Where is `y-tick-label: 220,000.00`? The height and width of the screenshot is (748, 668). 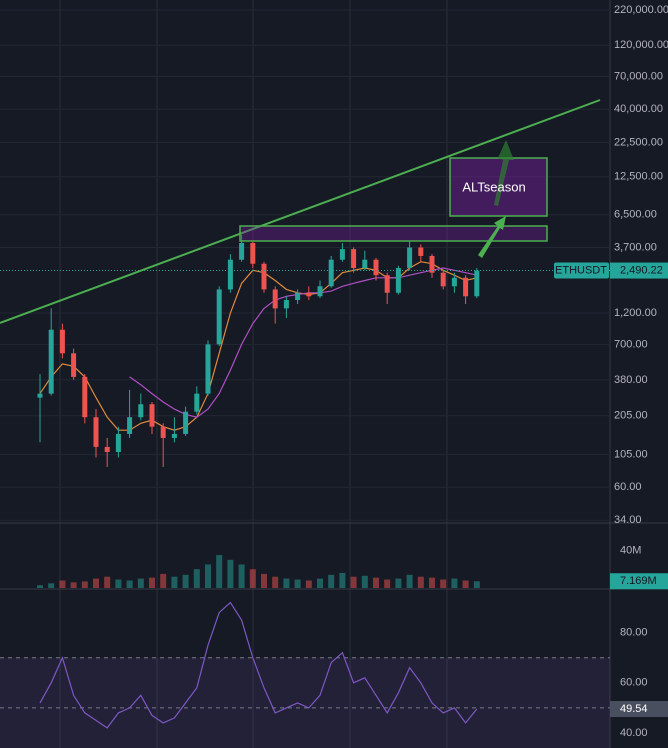 y-tick-label: 220,000.00 is located at coordinates (641, 10).